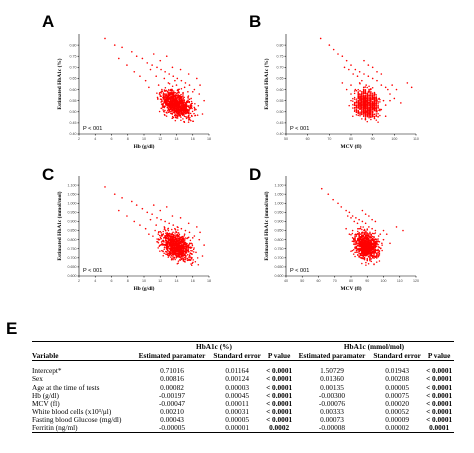 The height and width of the screenshot is (453, 474). I want to click on y-tick-label: 0.65, so click(73, 79).